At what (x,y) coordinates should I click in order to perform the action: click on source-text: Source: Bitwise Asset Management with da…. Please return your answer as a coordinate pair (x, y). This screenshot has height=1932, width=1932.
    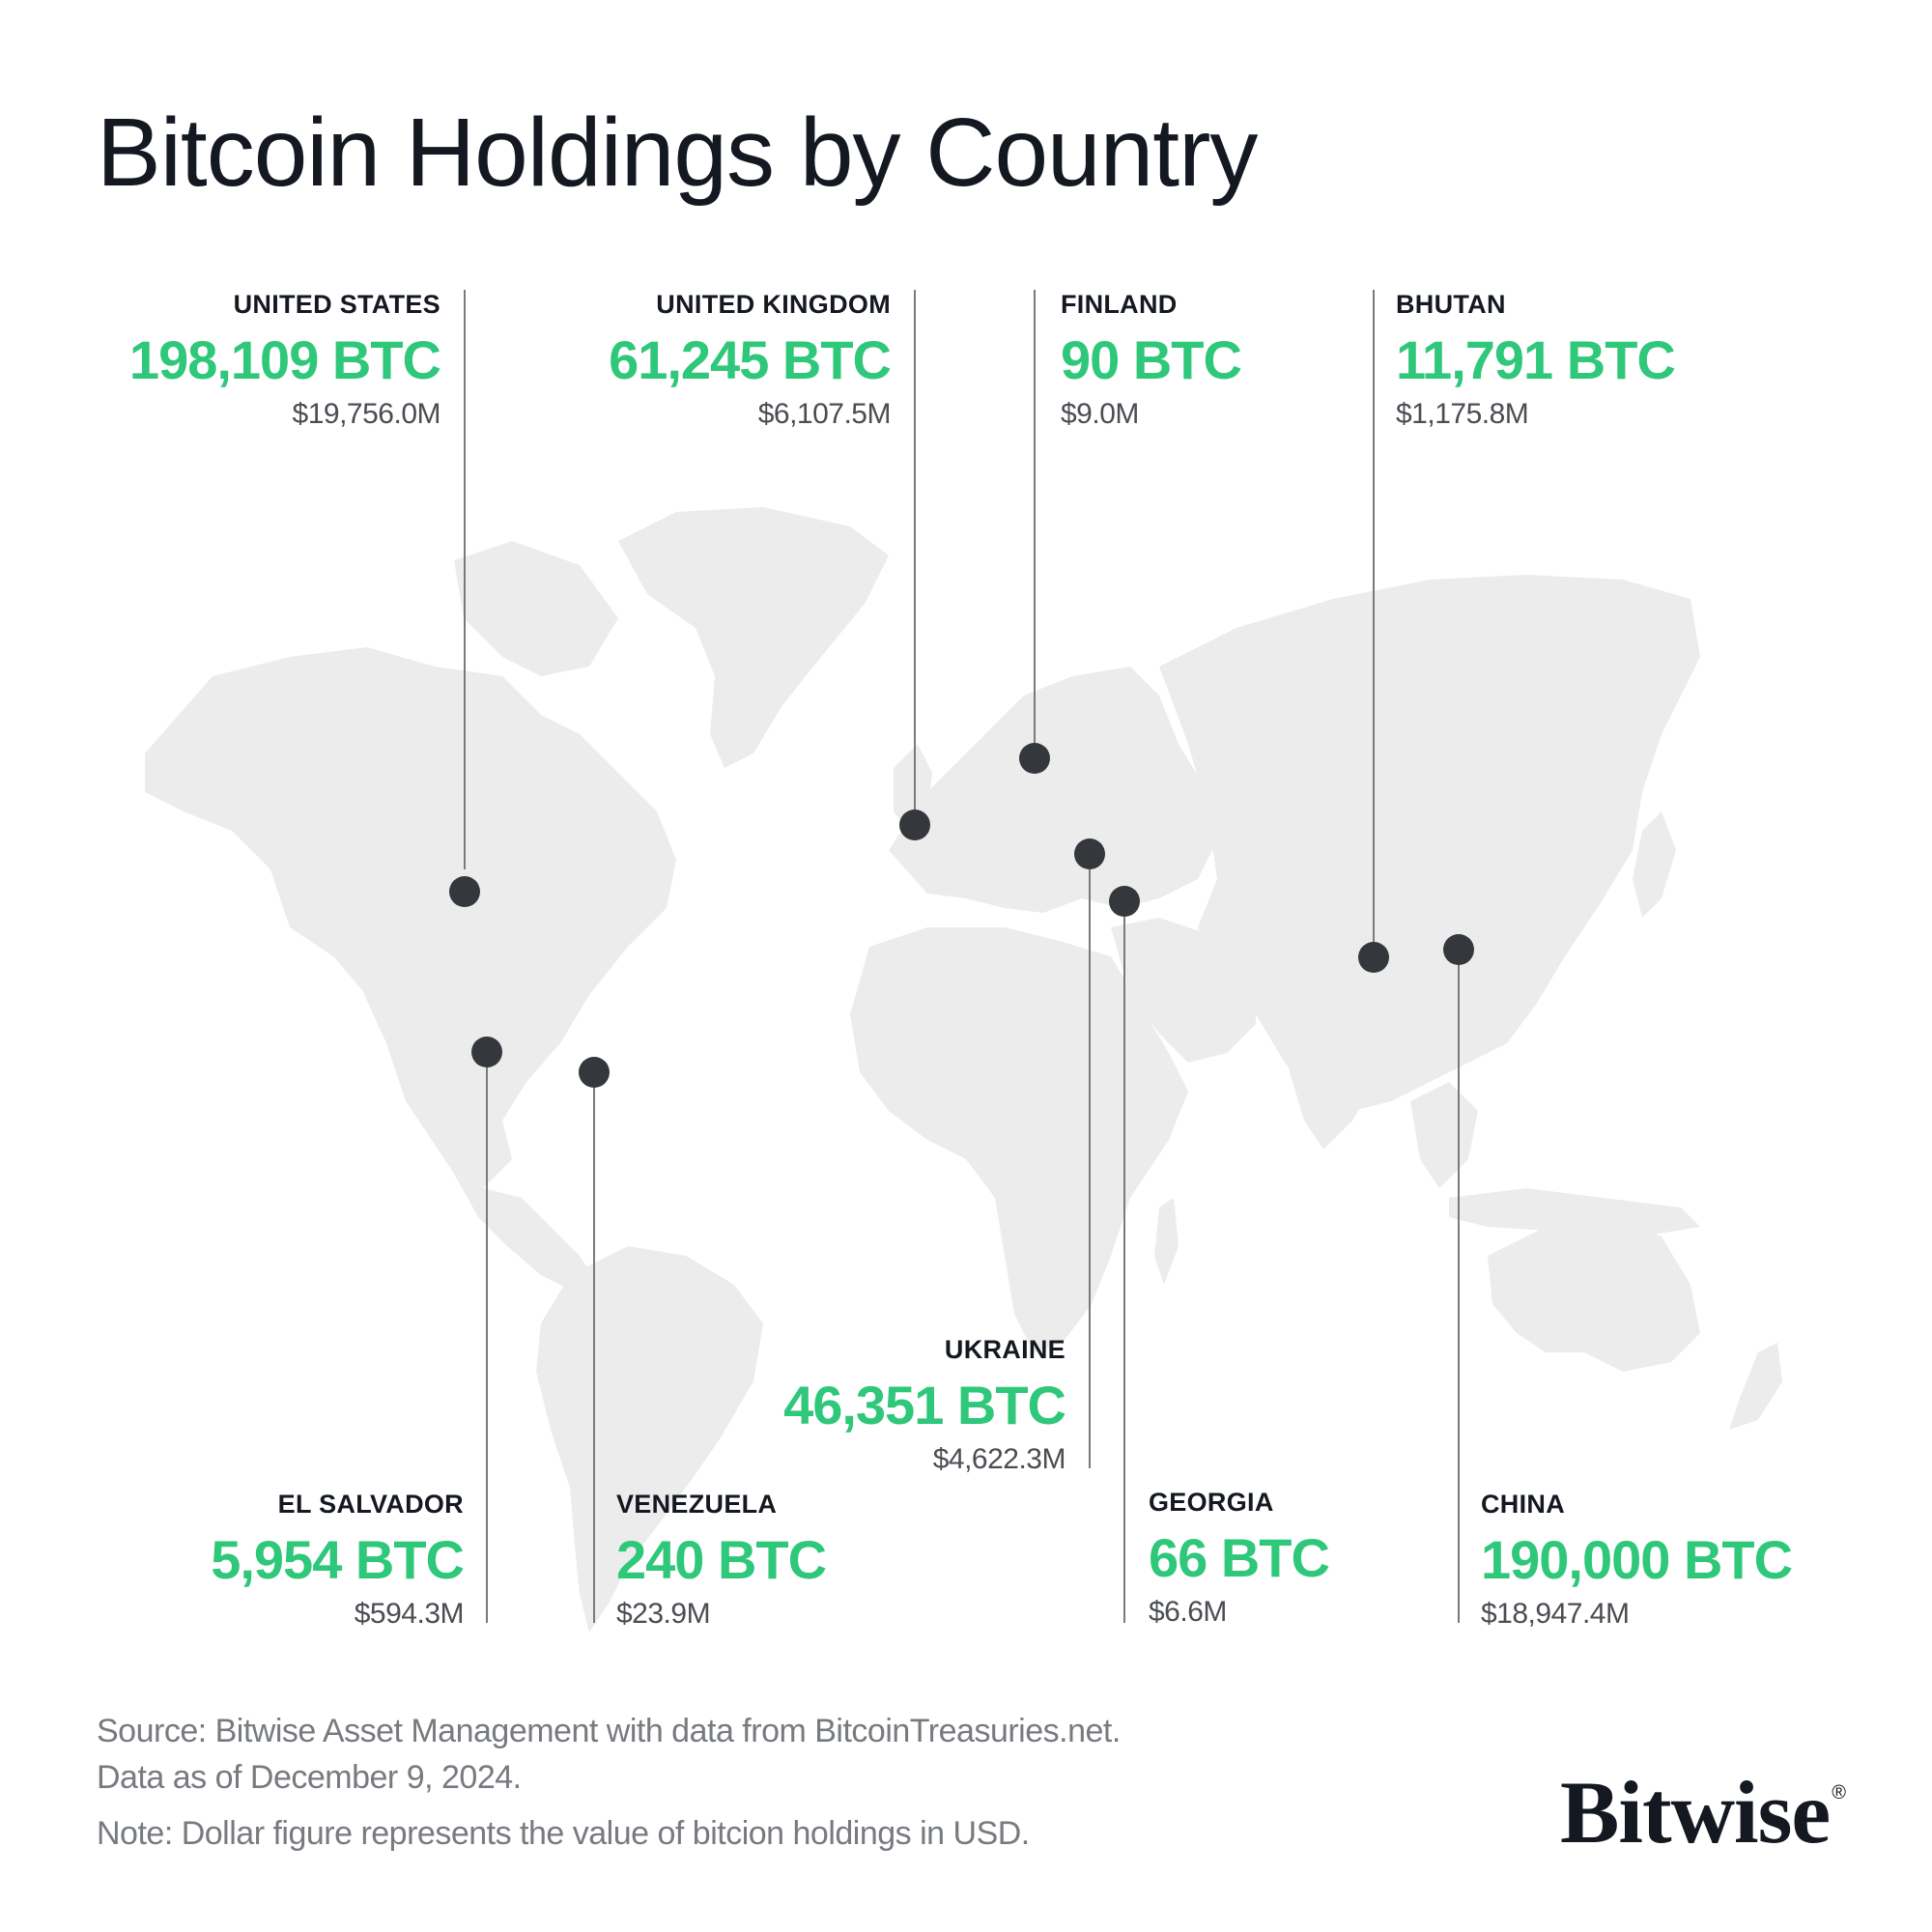
    Looking at the image, I should click on (609, 1731).